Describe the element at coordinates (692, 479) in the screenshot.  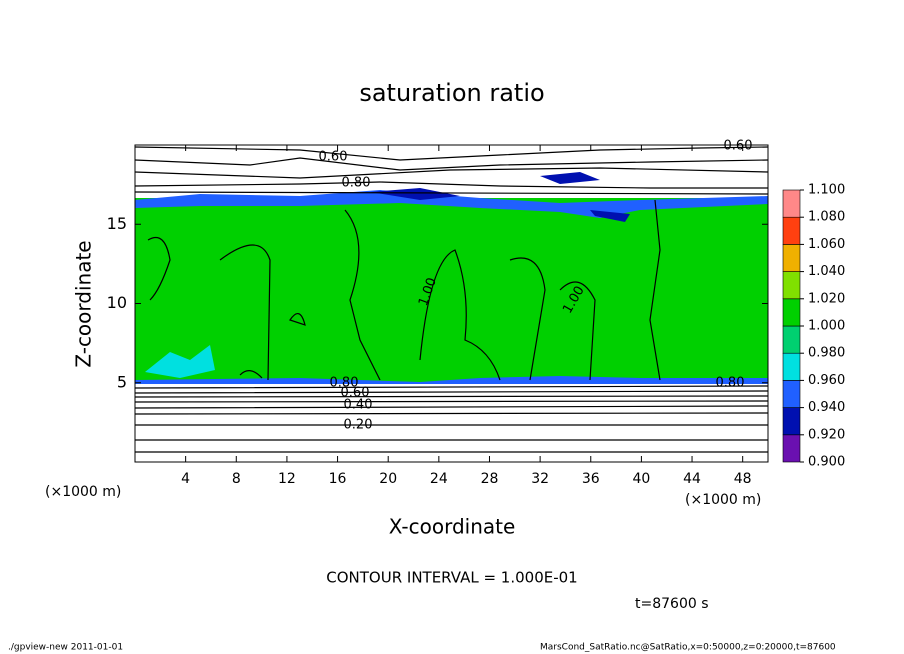
I see `x-tick-label: 44` at that location.